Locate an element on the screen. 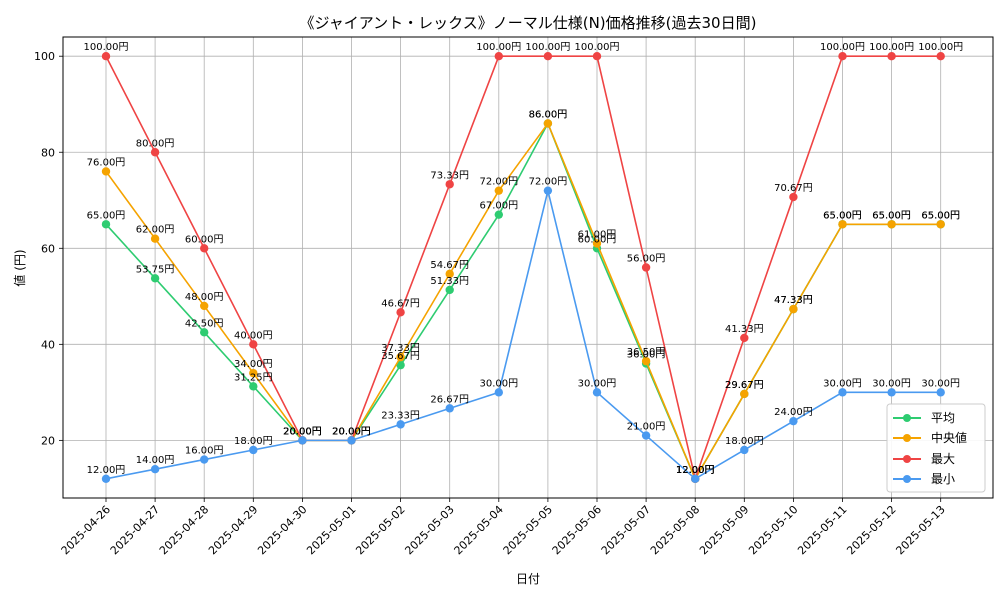 Image resolution: width=1000 pixels, height=600 pixels. data-label-median: 36.50円 is located at coordinates (646, 352).